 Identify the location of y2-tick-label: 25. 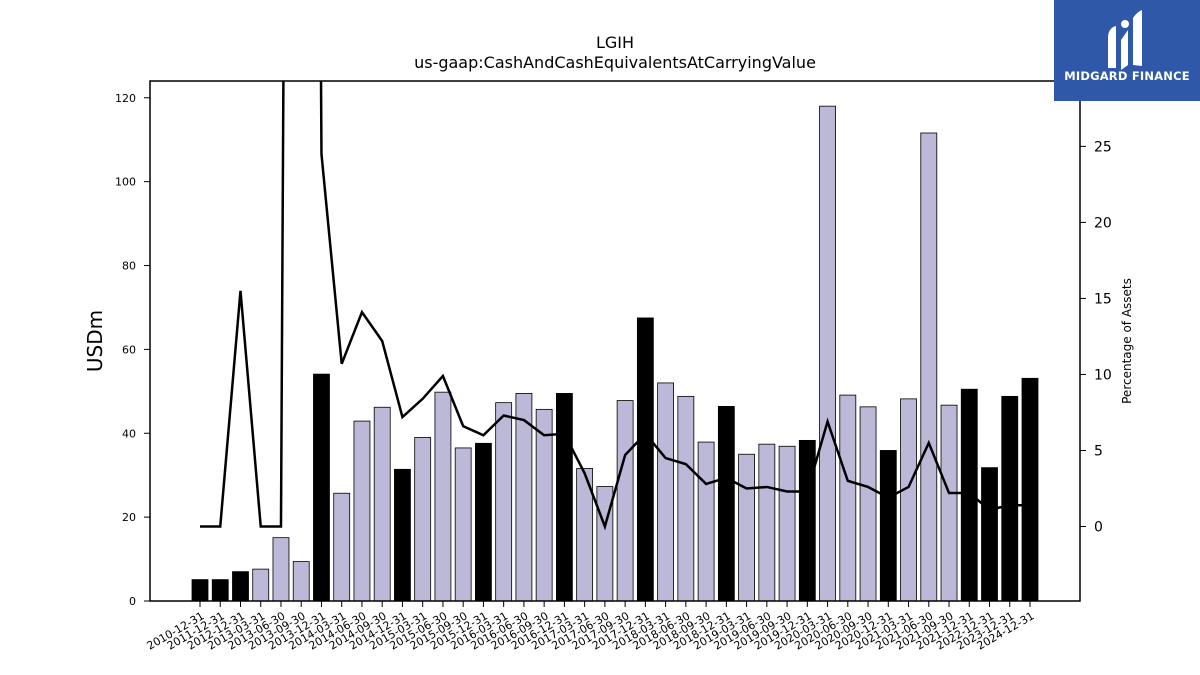
(1103, 147).